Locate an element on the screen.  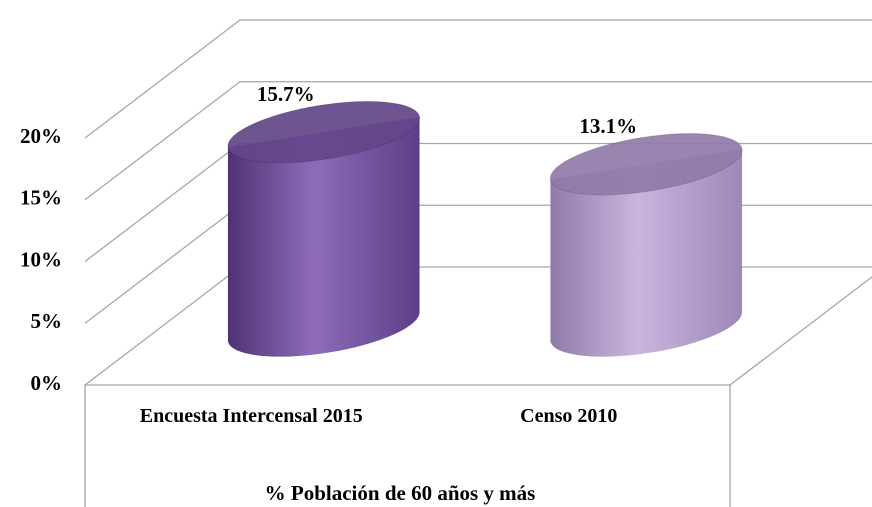
y-tick-label: 10% is located at coordinates (41, 259).